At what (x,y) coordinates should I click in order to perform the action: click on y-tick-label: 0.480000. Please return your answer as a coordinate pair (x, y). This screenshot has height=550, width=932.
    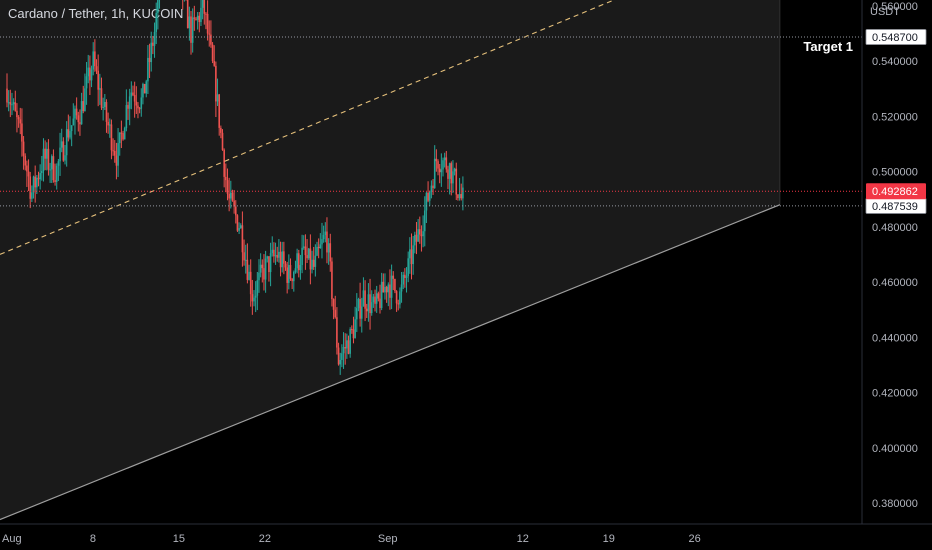
    Looking at the image, I should click on (895, 228).